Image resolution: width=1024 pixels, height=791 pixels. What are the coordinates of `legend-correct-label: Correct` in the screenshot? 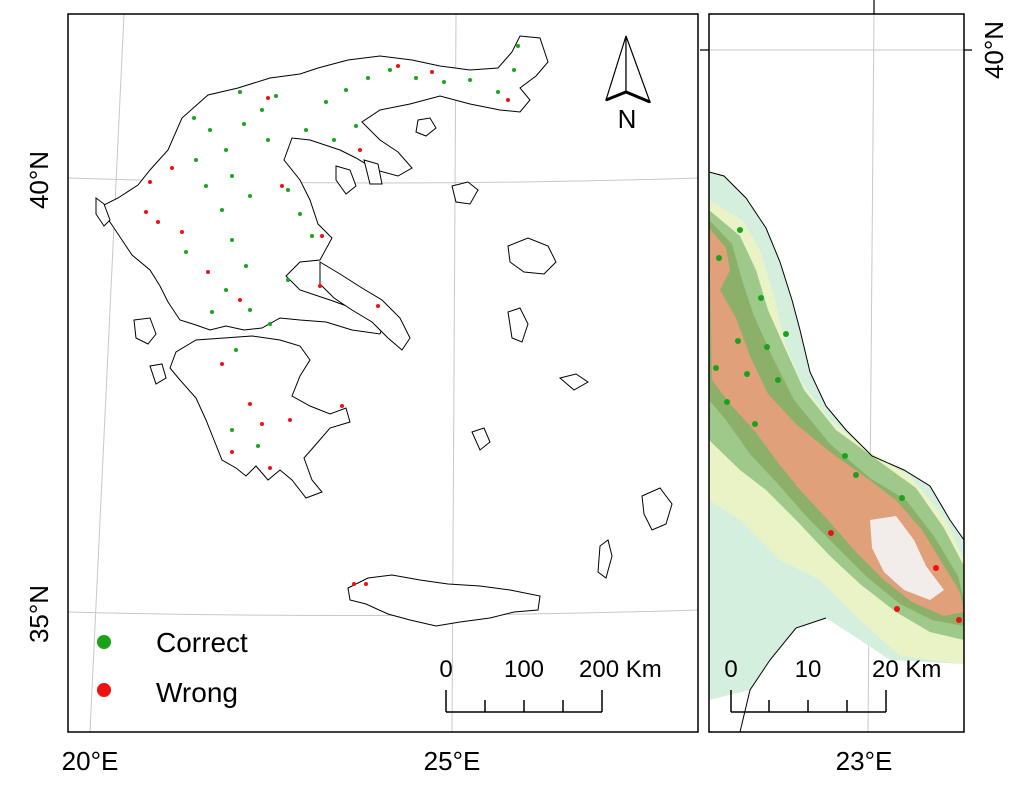 It's located at (202, 642).